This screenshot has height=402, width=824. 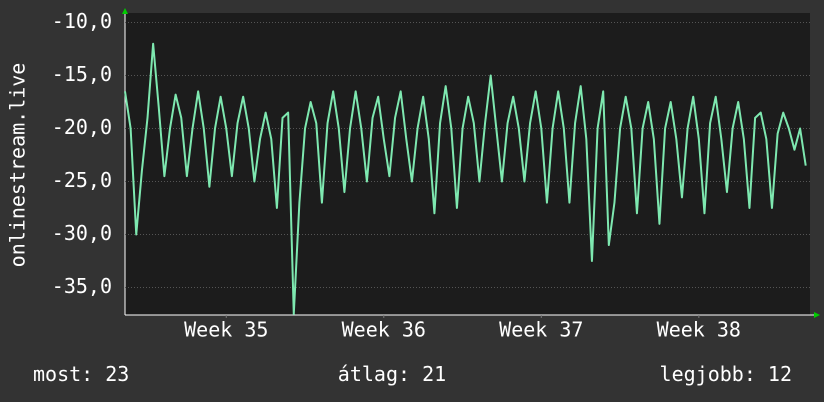 I want to click on y-tick-label: -15,0, so click(x=82, y=74).